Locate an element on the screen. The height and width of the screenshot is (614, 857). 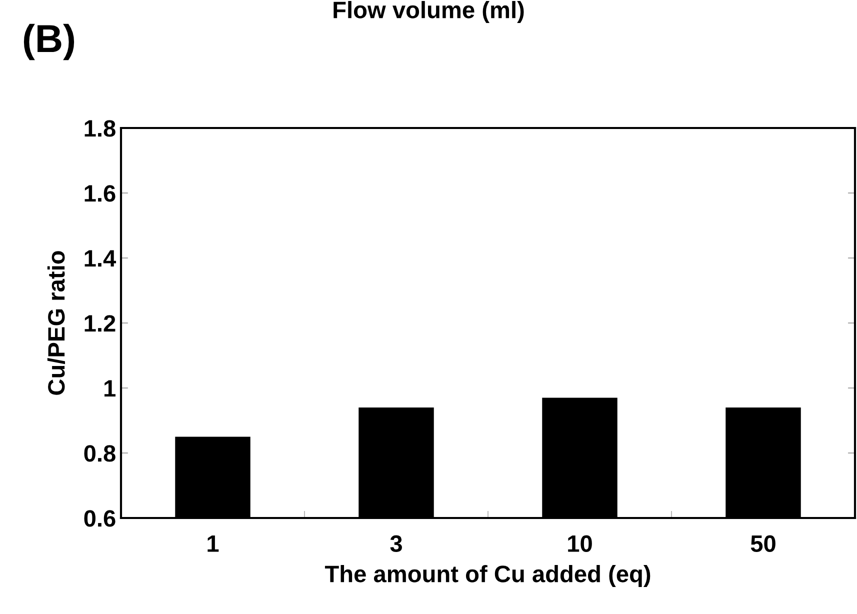
y-tick-label: 1.2 is located at coordinates (100, 323).